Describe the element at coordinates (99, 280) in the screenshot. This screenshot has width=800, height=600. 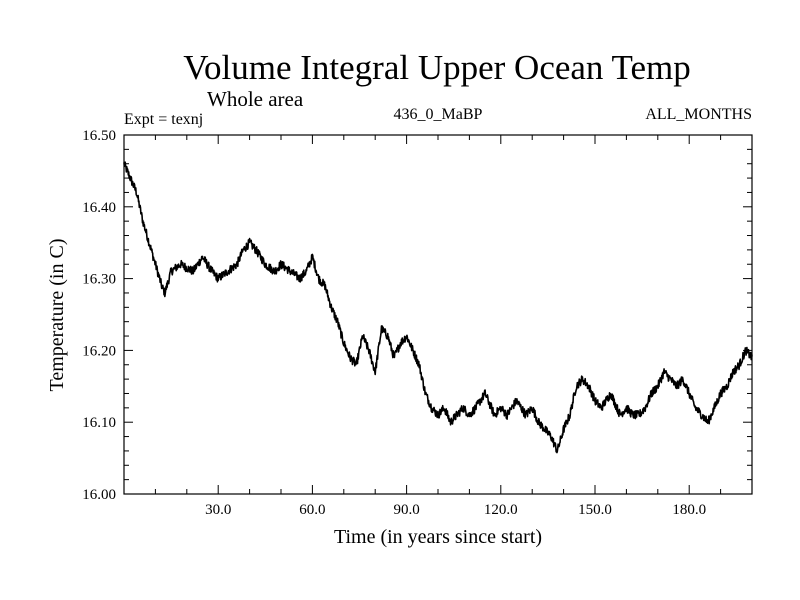
I see `y-tick-label: 16.30` at that location.